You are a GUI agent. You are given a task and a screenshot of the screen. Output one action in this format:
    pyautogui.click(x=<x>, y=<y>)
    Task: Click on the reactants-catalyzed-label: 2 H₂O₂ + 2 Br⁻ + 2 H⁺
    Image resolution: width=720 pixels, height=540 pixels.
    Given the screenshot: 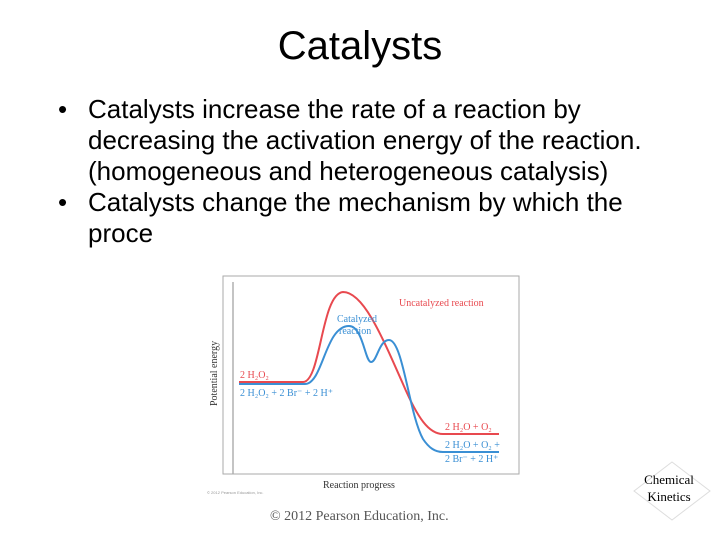 What is the action you would take?
    pyautogui.click(x=286, y=393)
    